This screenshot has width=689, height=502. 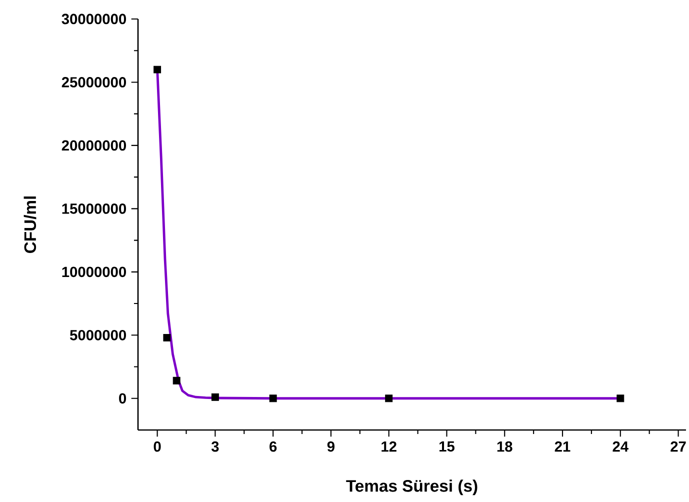 What do you see at coordinates (94, 19) in the screenshot?
I see `y-tick-label: 30000000` at bounding box center [94, 19].